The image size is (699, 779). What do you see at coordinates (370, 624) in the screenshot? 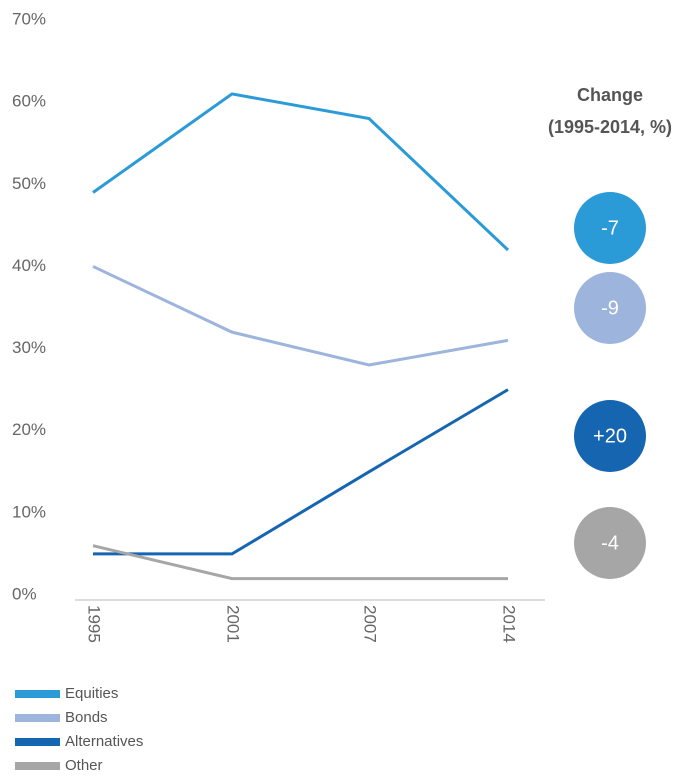
I see `x-tick-label: 2007` at bounding box center [370, 624].